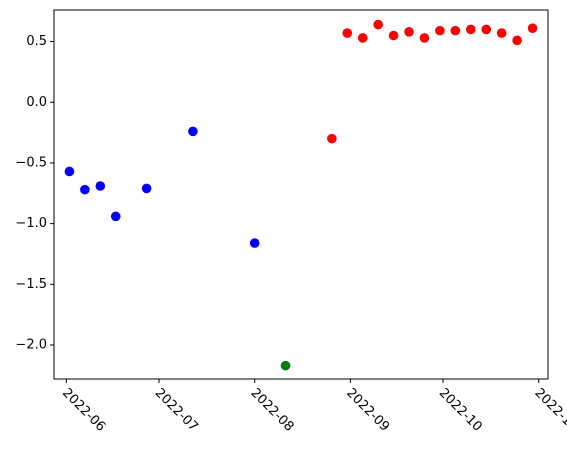 The width and height of the screenshot is (567, 449). I want to click on y-tick-label: 0.5, so click(36, 41).